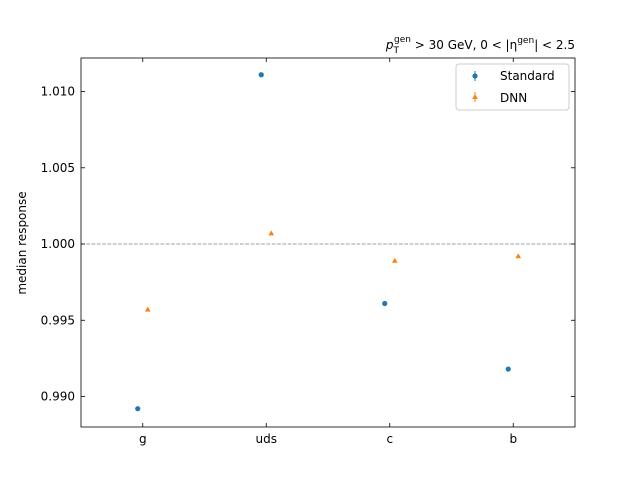 The height and width of the screenshot is (480, 640). Describe the element at coordinates (147, 309) in the screenshot. I see `data-point-dnn-g` at that location.